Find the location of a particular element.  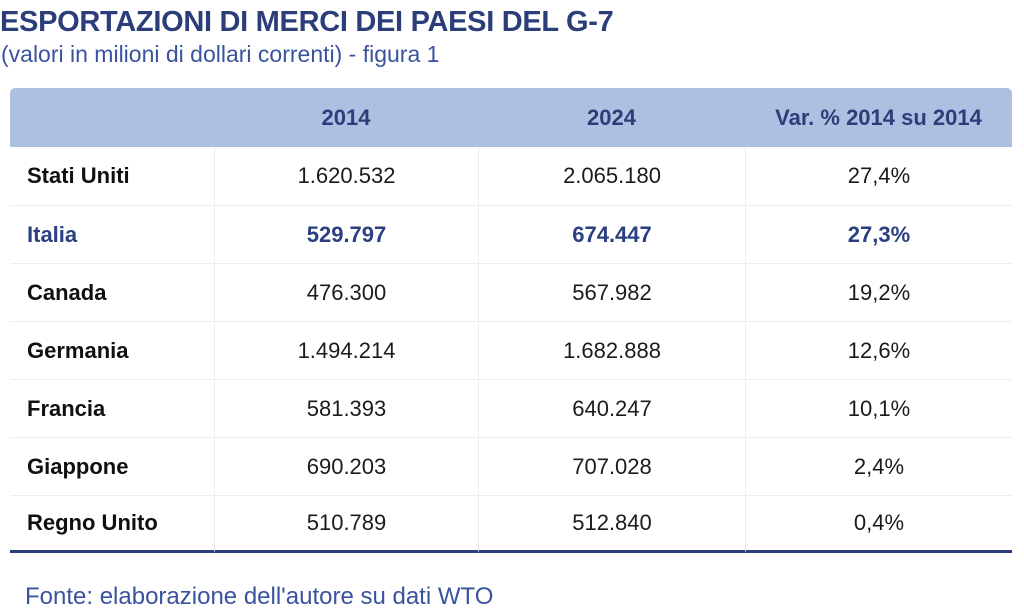

table-row-regno-unito: Regno Unito 510.789 512.840 0,4% is located at coordinates (511, 524).